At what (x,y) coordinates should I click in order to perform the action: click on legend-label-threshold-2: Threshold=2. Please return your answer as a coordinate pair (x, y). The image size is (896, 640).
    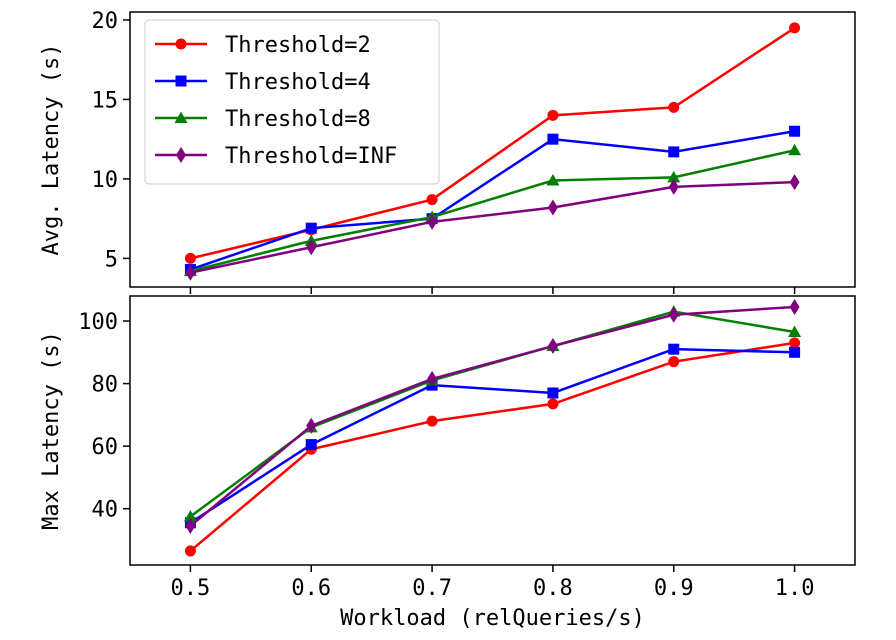
    Looking at the image, I should click on (298, 45).